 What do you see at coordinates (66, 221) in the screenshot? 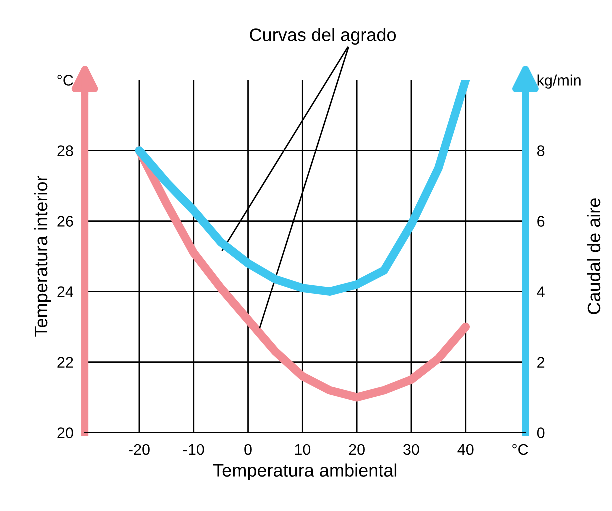
I see `y-tick-label: 26` at bounding box center [66, 221].